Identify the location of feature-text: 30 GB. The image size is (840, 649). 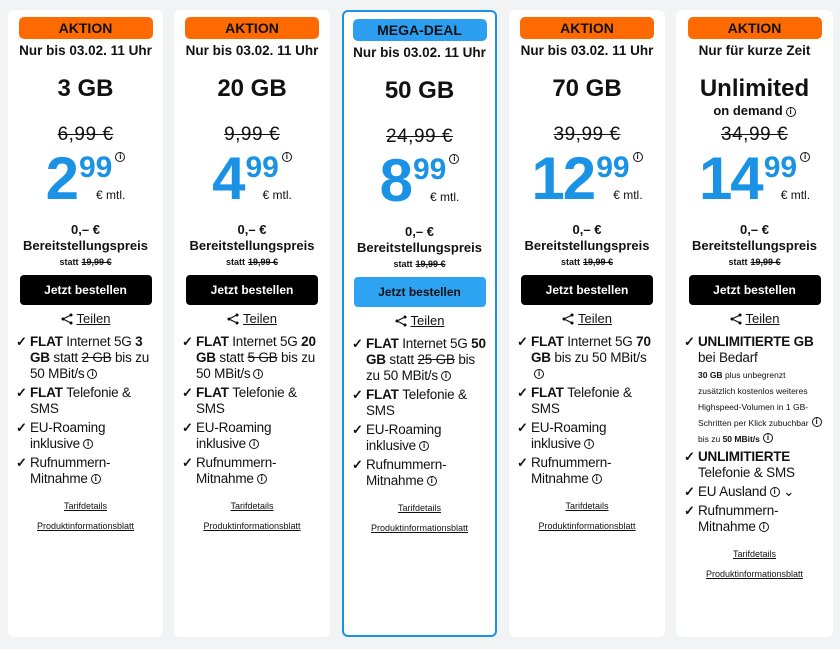
(710, 375).